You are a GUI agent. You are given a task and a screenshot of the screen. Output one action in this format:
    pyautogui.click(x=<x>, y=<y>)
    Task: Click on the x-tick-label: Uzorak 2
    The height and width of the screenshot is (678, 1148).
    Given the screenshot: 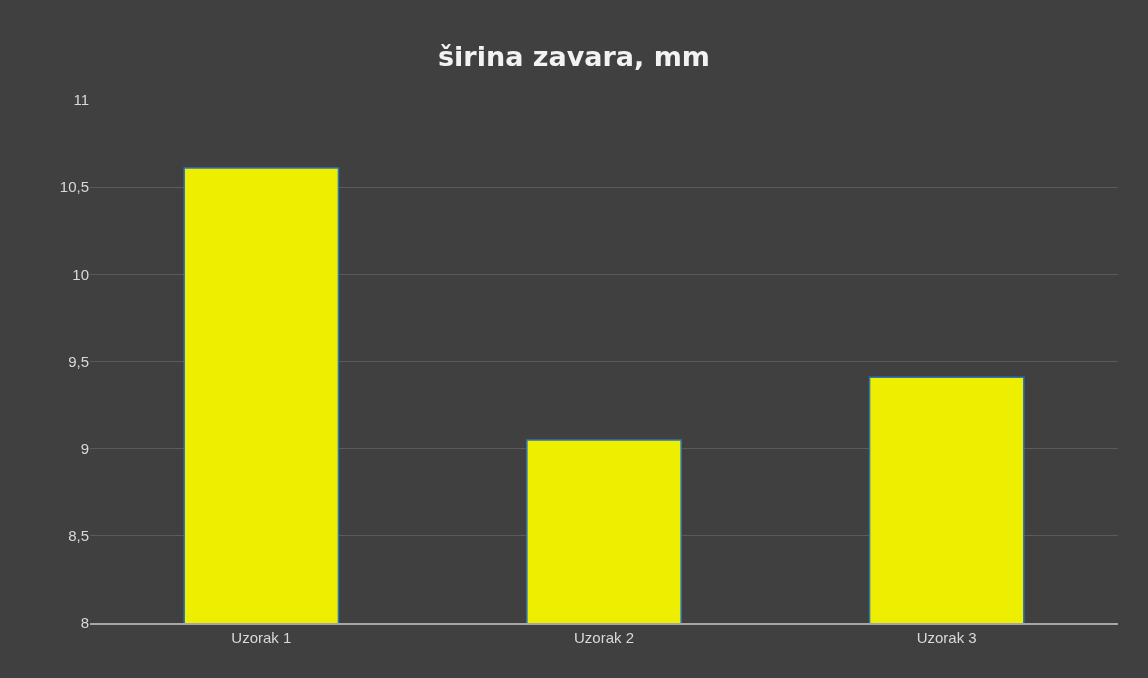 What is the action you would take?
    pyautogui.click(x=604, y=637)
    